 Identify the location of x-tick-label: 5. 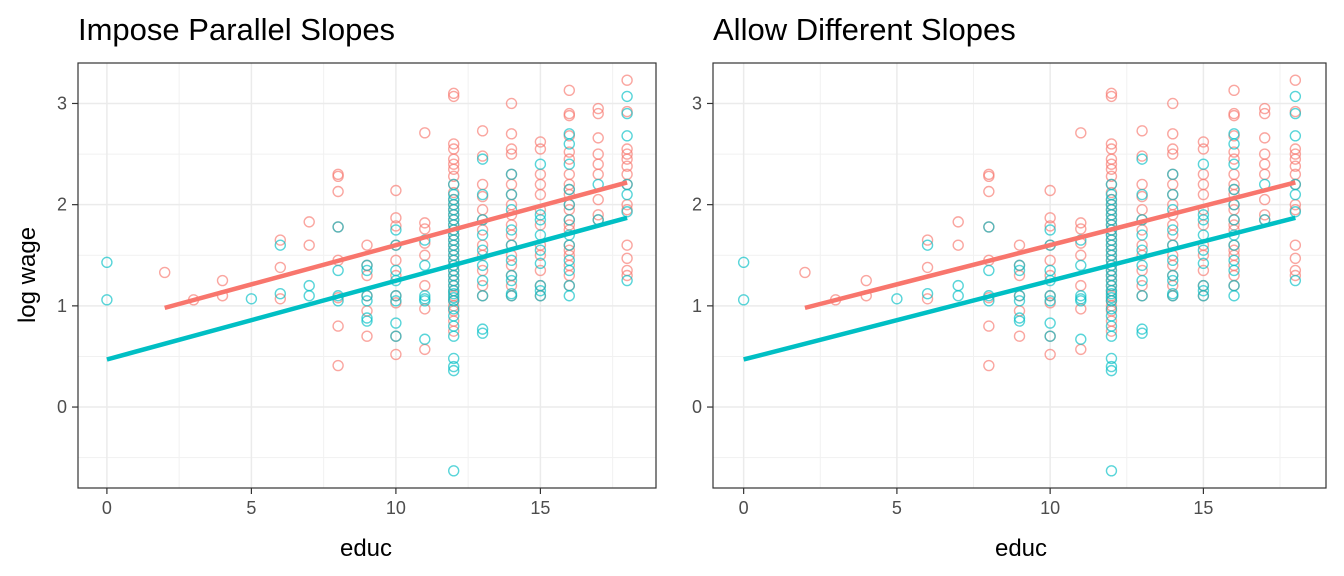
(251, 508).